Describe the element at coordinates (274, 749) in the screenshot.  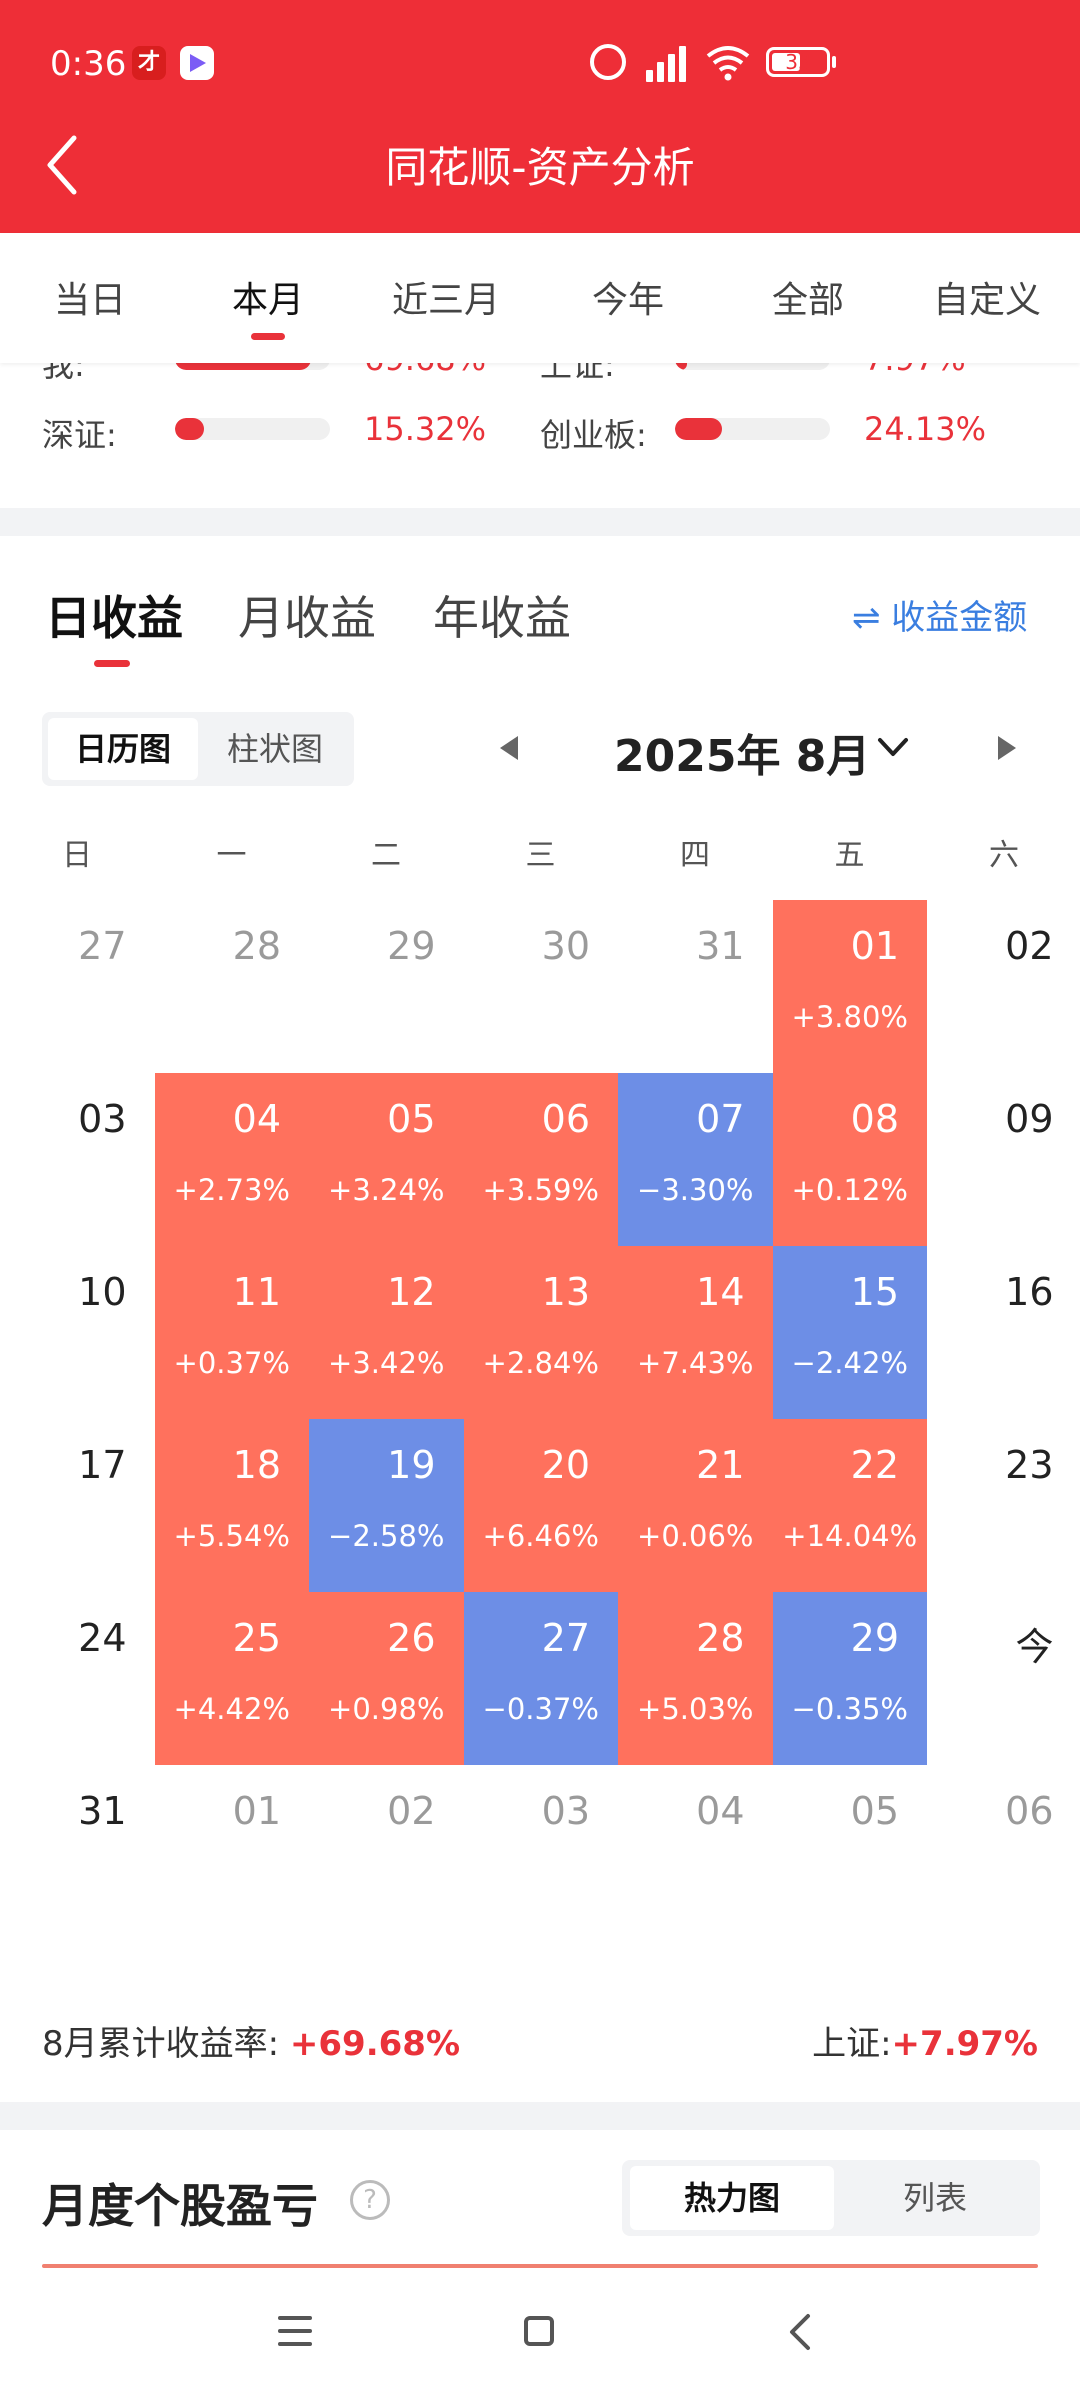
I see `bar-chart-view-option: 柱状图` at that location.